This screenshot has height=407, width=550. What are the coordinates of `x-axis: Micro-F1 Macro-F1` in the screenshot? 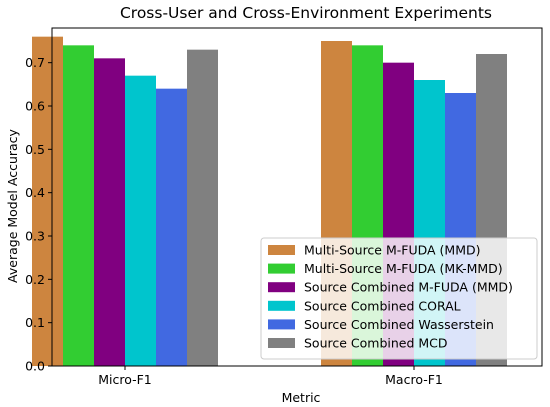 It's located at (270, 376).